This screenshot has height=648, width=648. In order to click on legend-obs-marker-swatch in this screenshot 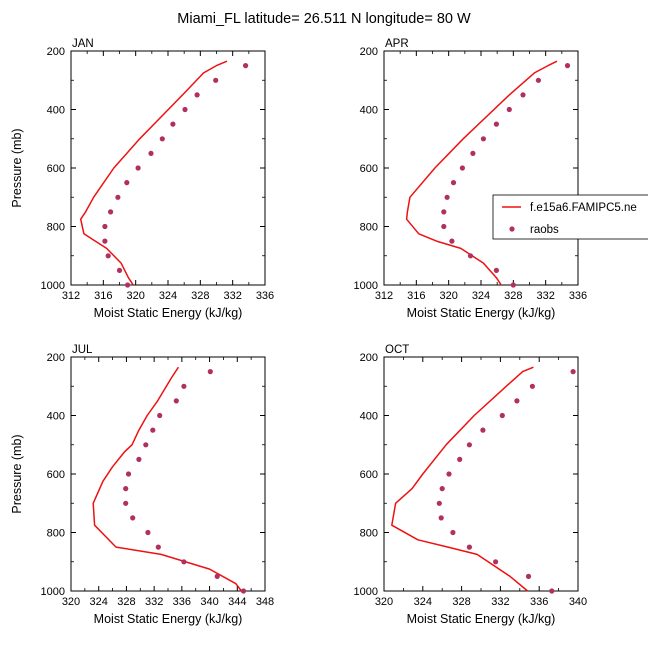, I will do `click(512, 229)`.